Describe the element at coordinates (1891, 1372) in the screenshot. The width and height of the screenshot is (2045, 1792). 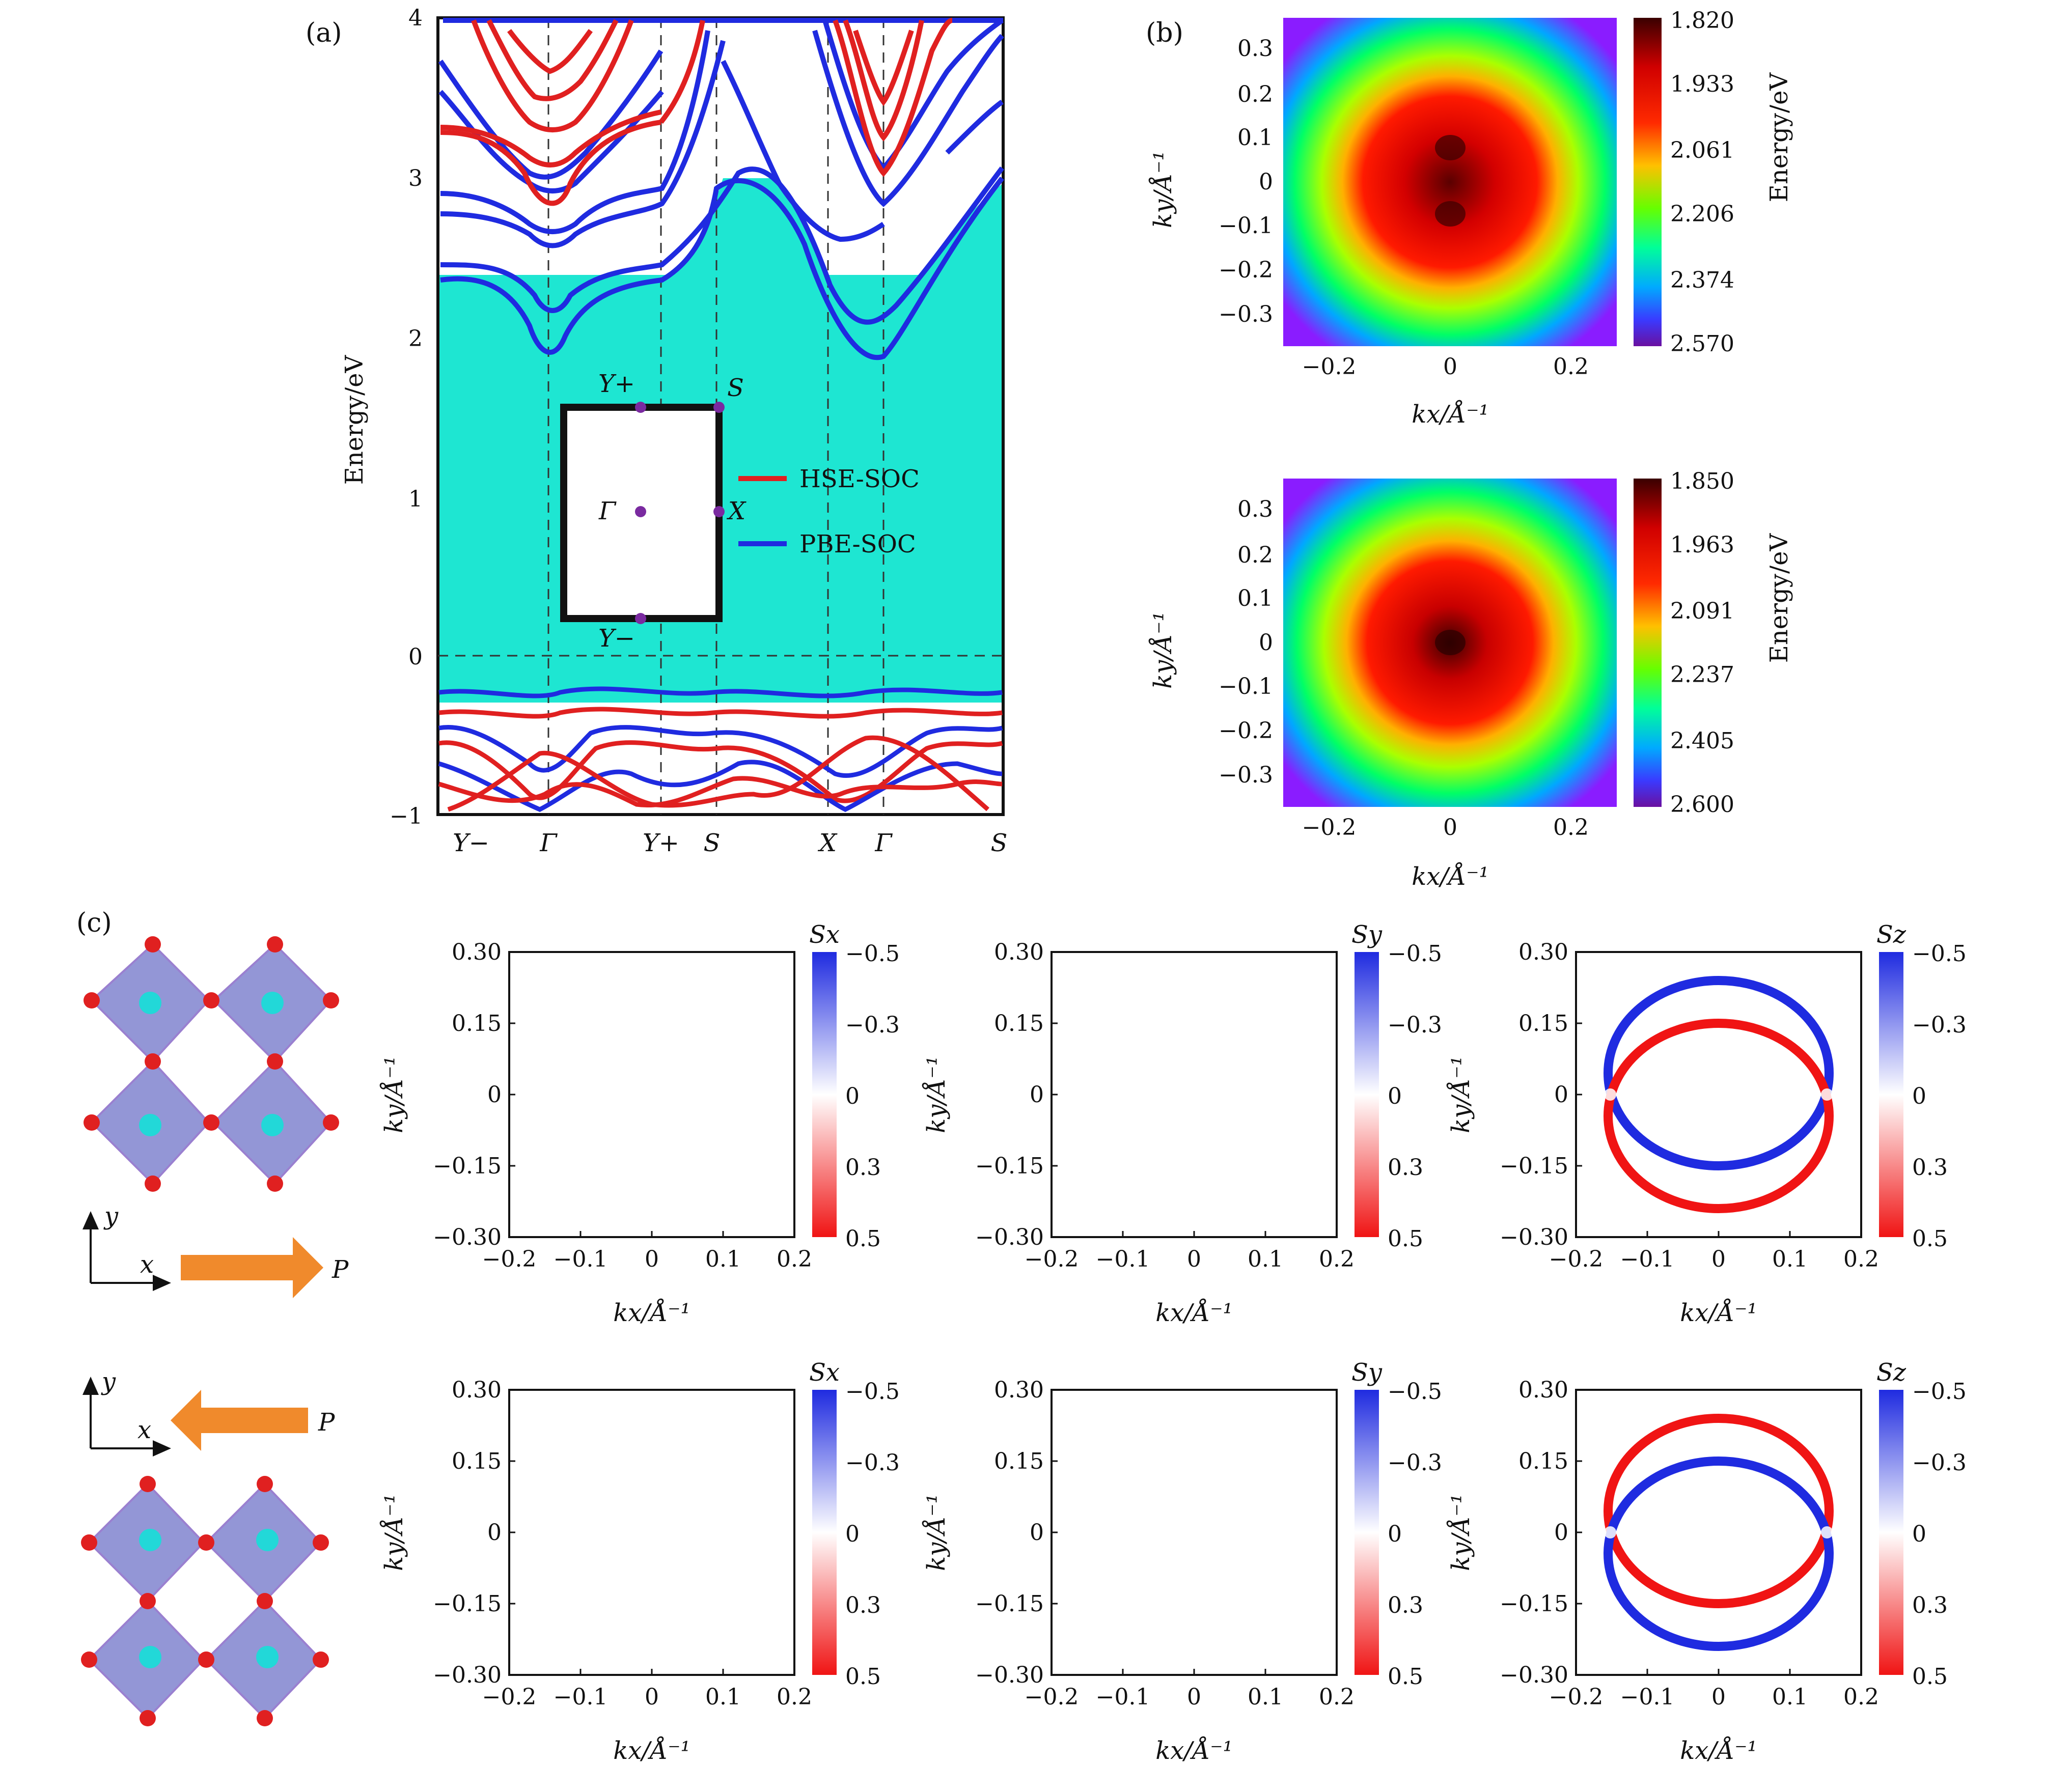
I see `spin-component-label: Sz` at that location.